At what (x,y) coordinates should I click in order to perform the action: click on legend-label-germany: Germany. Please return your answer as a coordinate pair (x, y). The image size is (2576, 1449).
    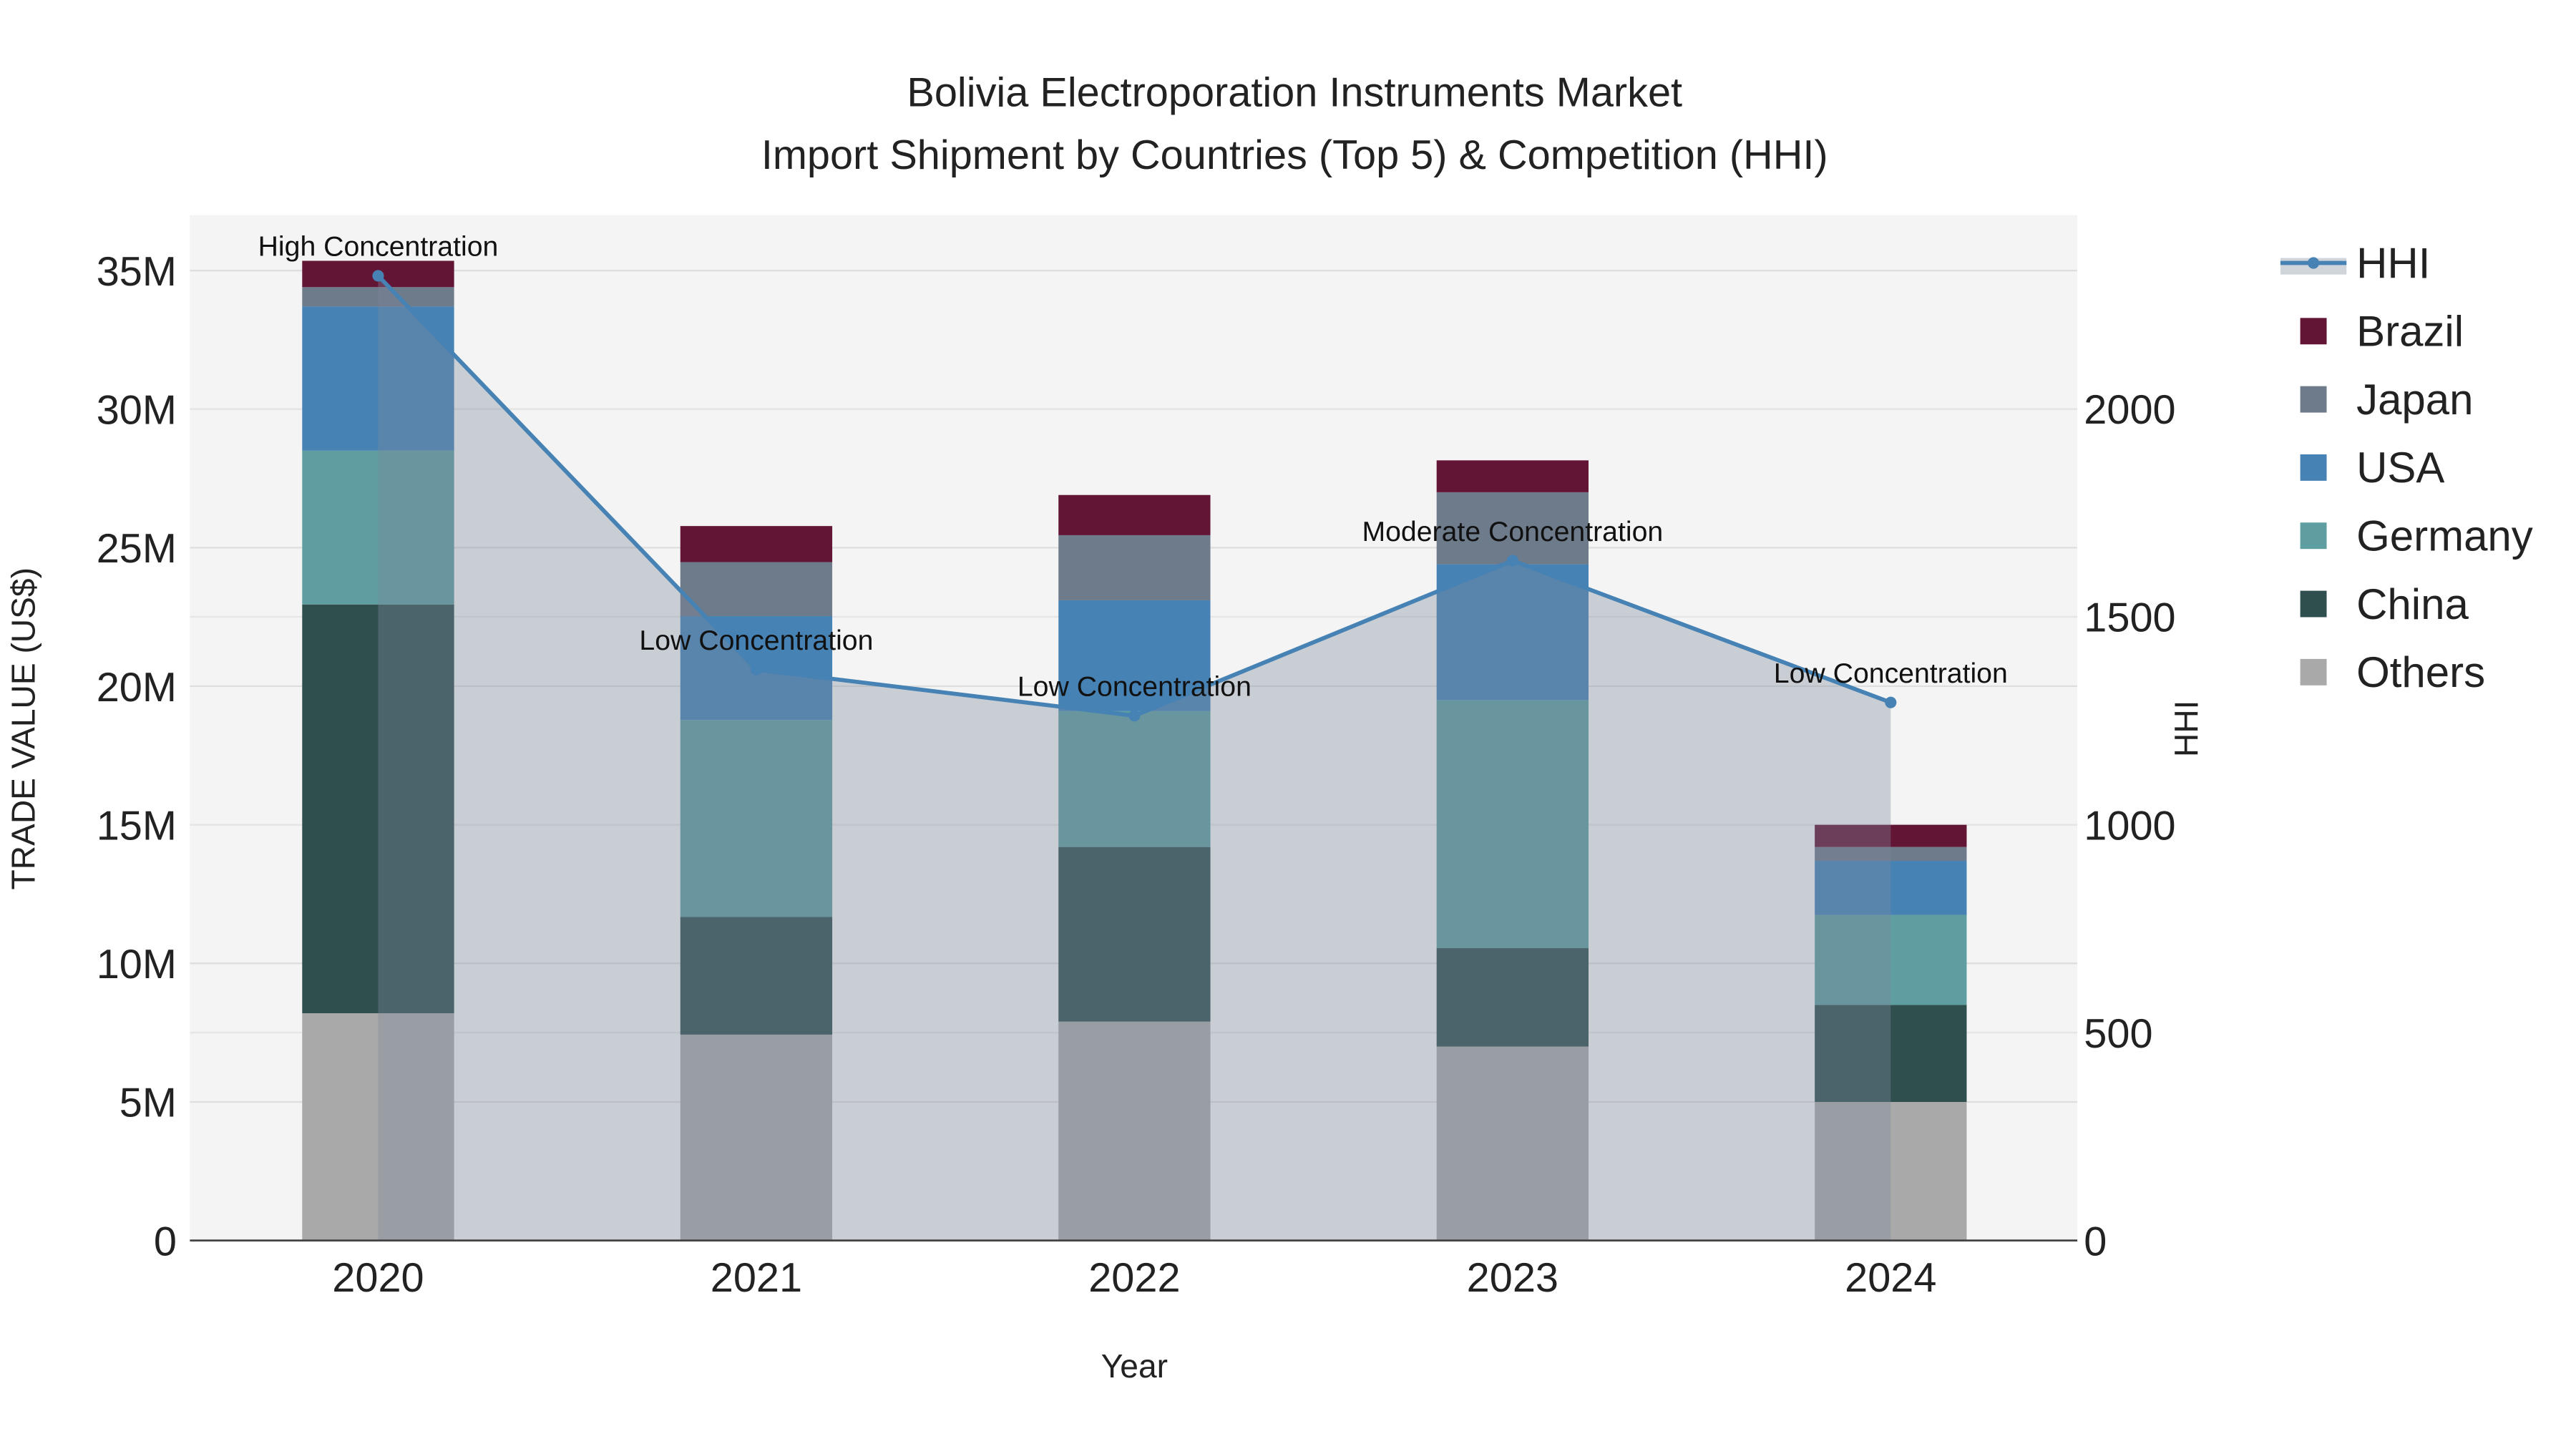
    Looking at the image, I should click on (2444, 536).